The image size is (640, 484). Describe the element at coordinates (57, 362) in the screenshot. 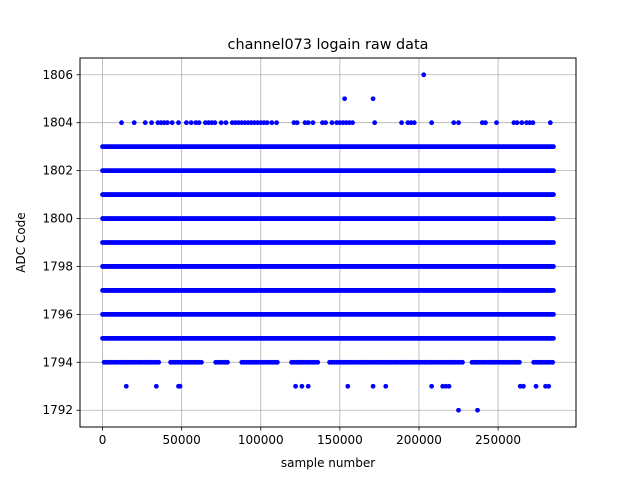

I see `y-tick-label: 1794` at that location.